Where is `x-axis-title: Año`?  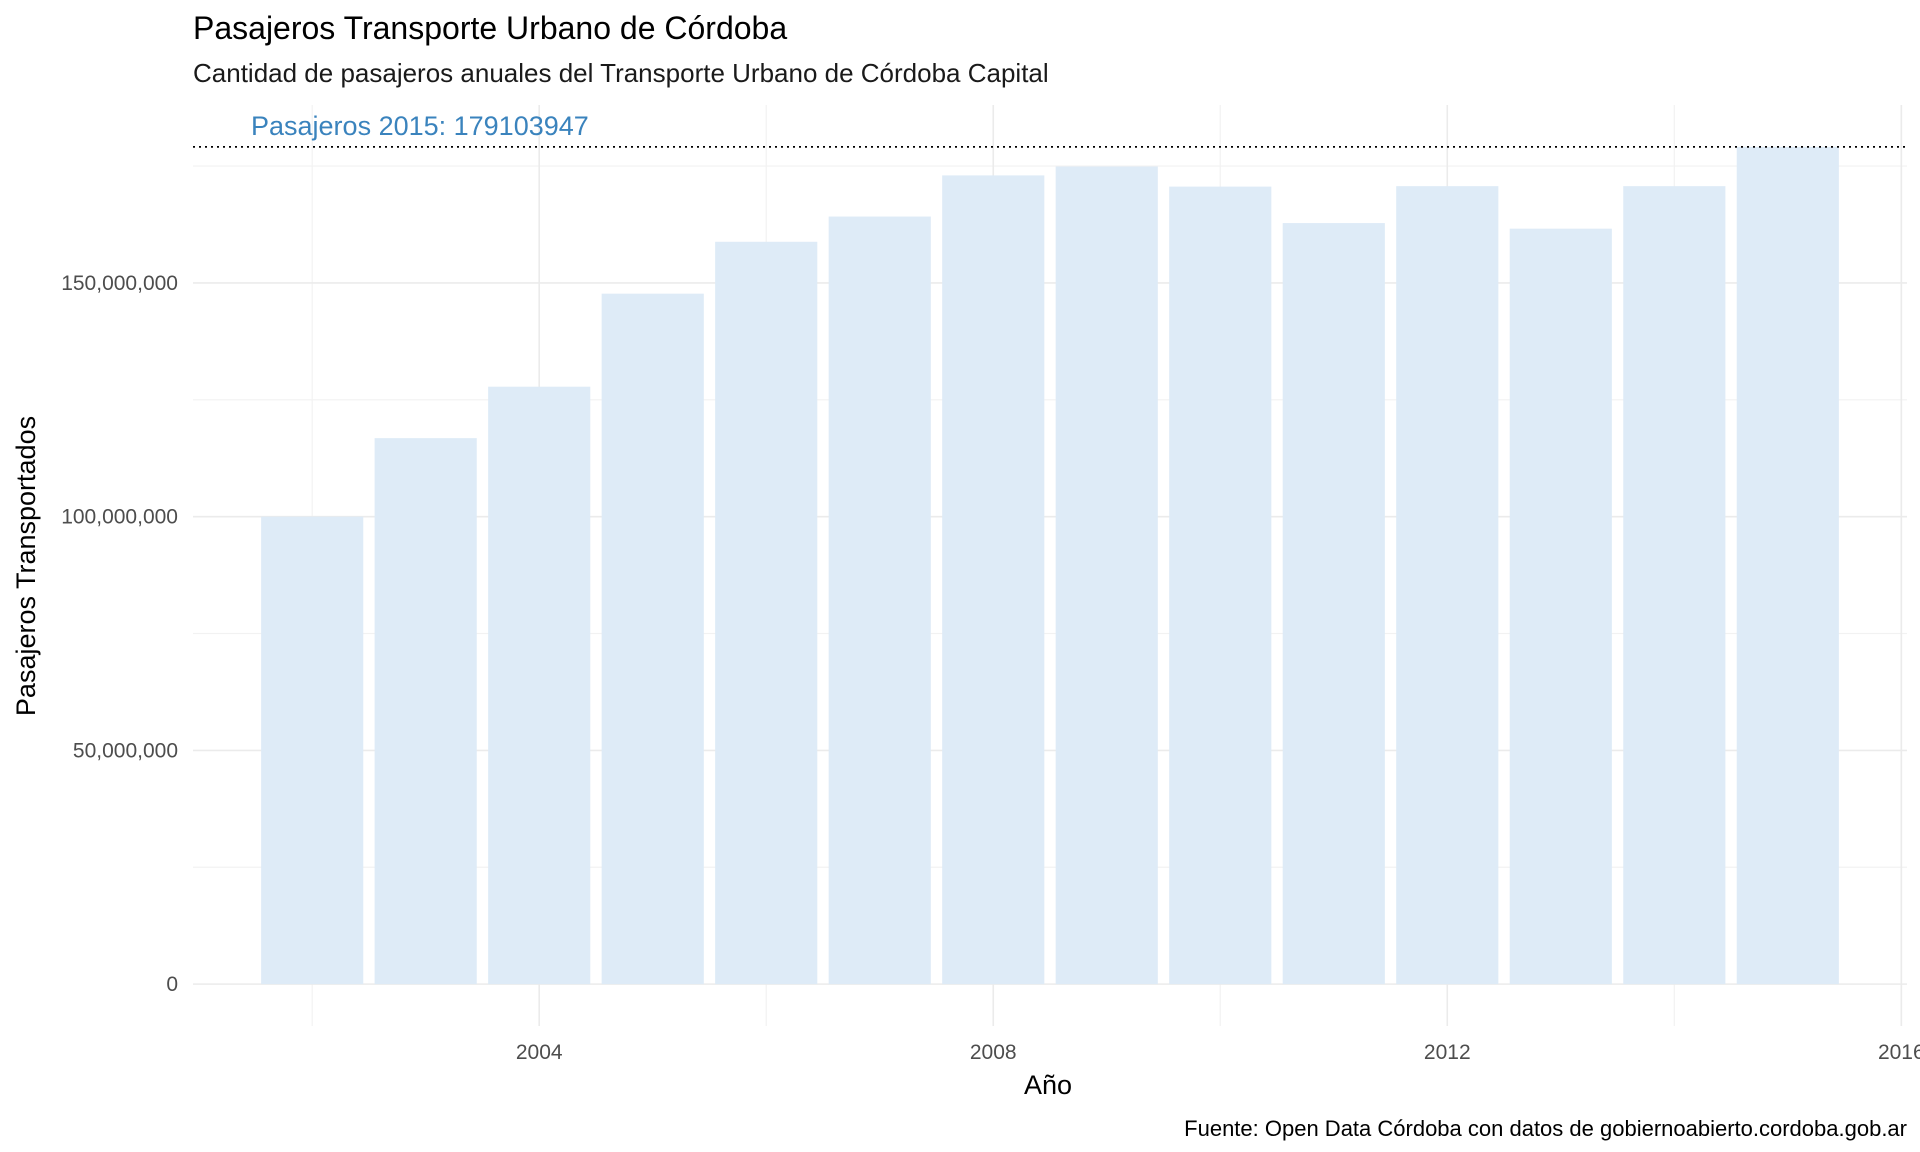 x-axis-title: Año is located at coordinates (1048, 1085).